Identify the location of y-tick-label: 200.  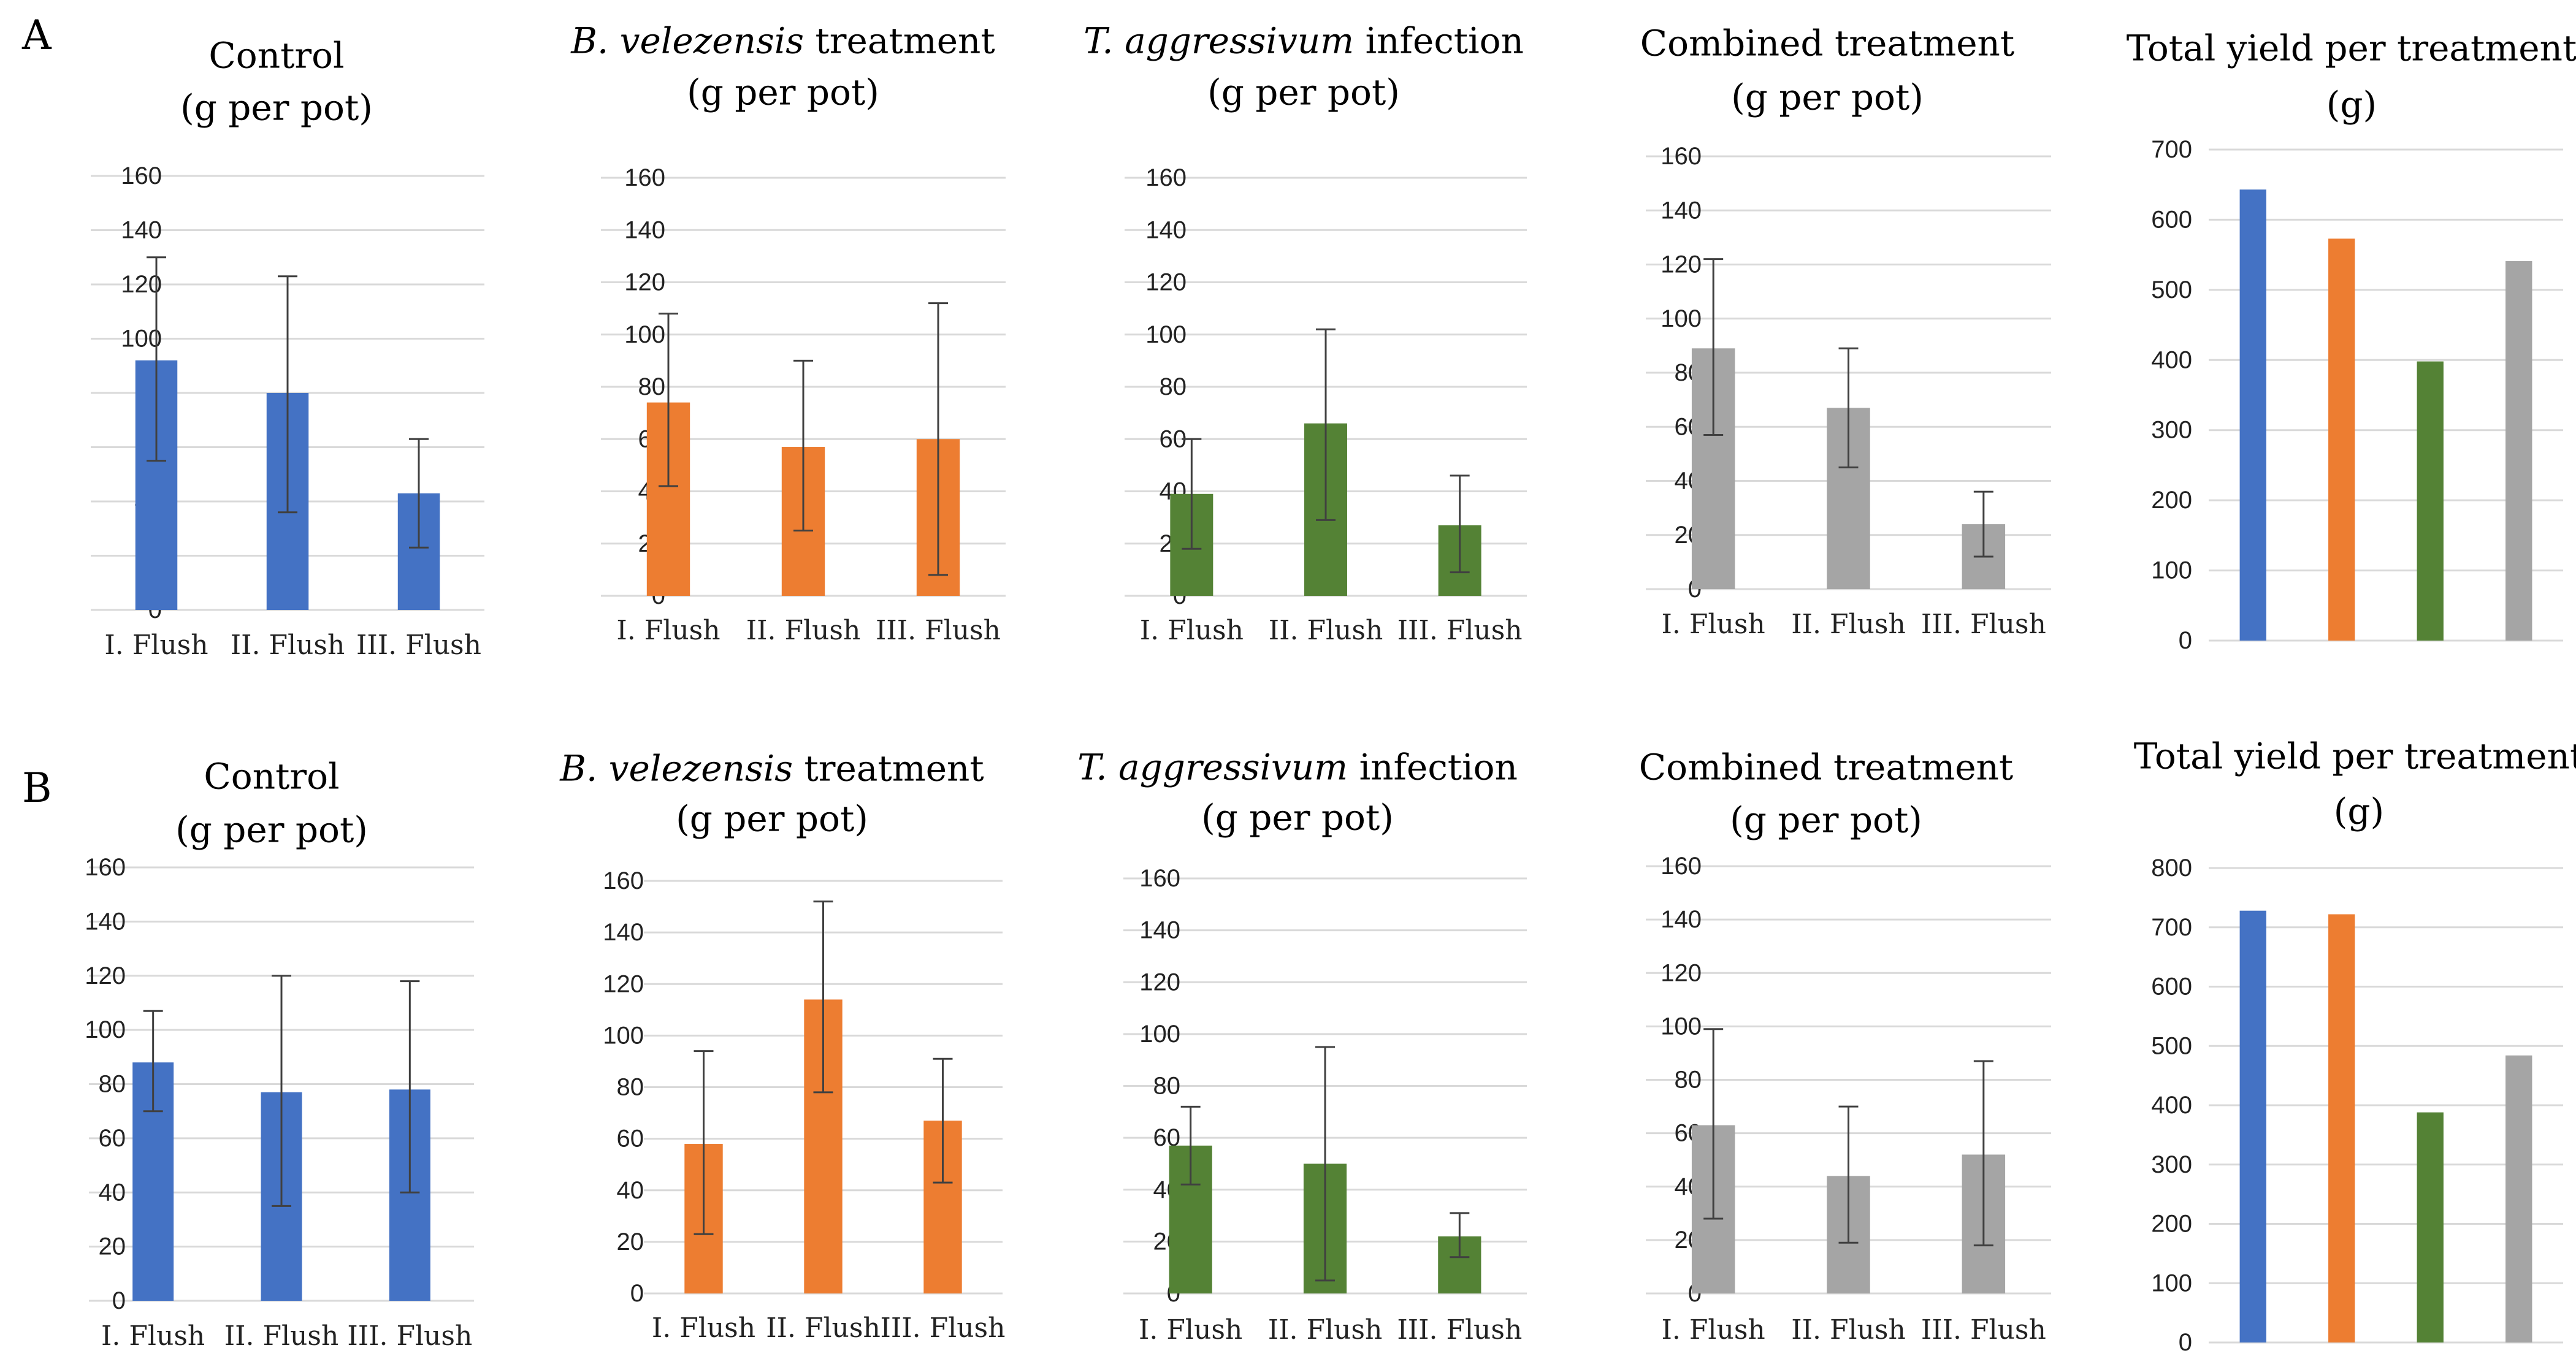
(2171, 500).